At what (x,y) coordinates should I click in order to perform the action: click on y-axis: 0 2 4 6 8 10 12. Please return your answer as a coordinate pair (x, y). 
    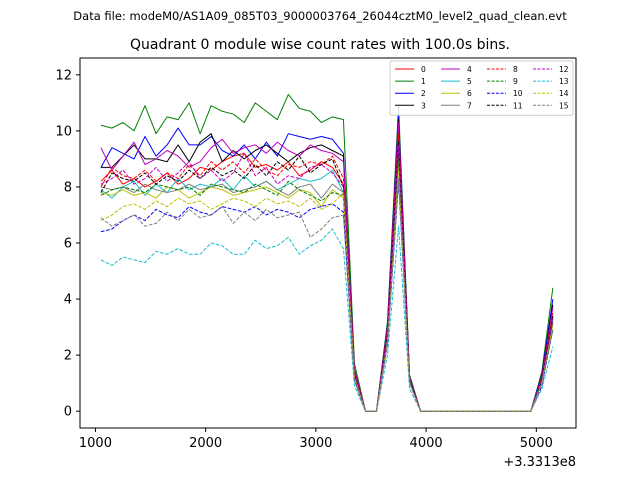
    Looking at the image, I should click on (67, 244).